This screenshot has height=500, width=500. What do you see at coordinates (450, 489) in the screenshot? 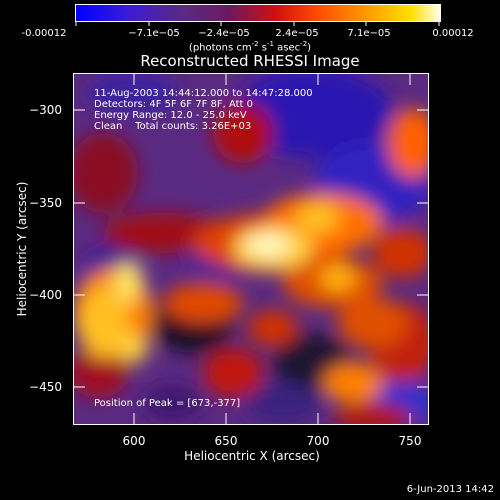
I see `timestamp-footer: 6-Jun-2013 14:42` at bounding box center [450, 489].